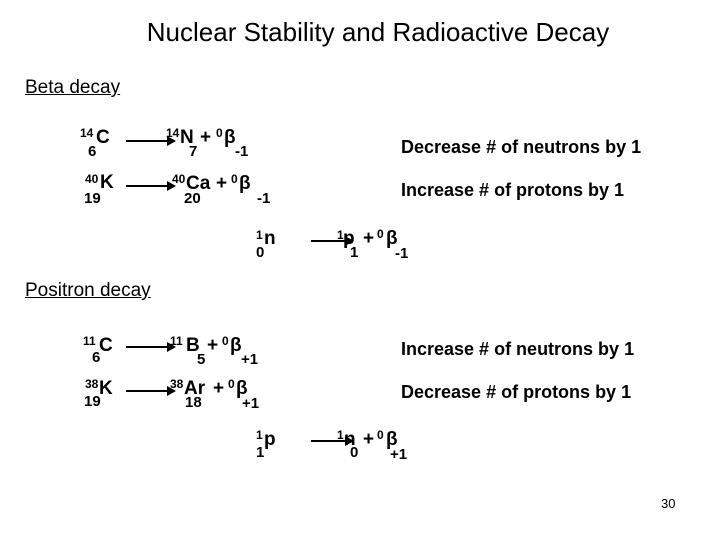  Describe the element at coordinates (516, 392) in the screenshot. I see `positron-note-2: Decrease # of protons by 1` at that location.